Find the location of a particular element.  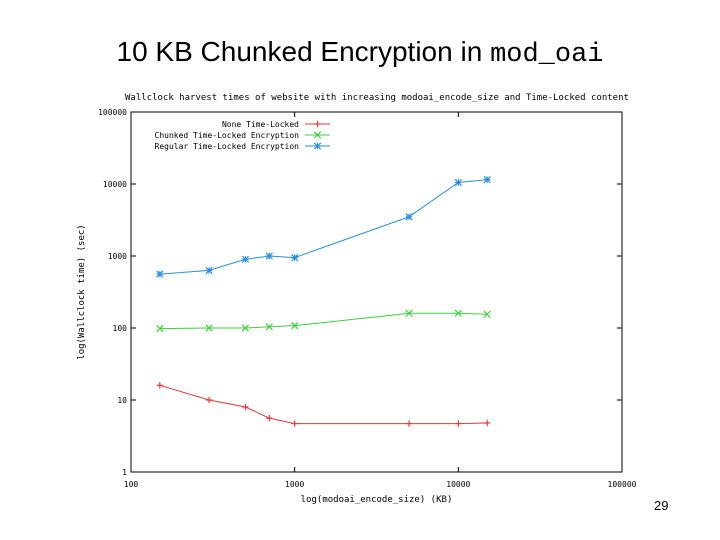

y-tick-label: 100 is located at coordinates (120, 328).